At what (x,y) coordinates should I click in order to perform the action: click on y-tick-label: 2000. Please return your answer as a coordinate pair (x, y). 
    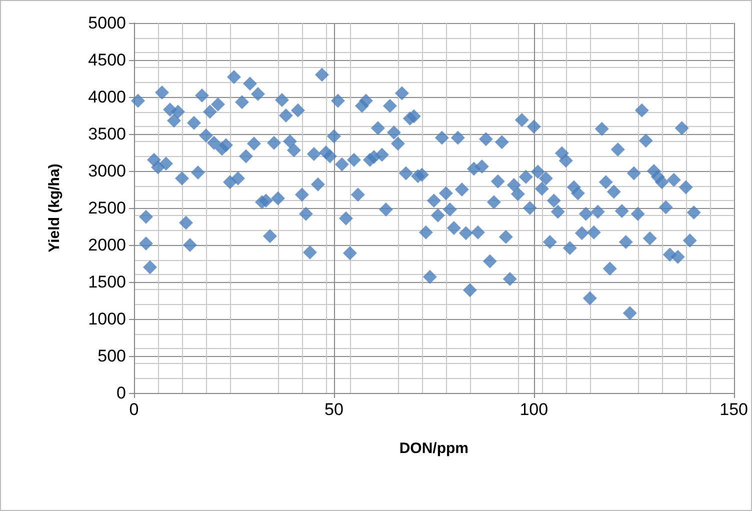
    Looking at the image, I should click on (107, 245).